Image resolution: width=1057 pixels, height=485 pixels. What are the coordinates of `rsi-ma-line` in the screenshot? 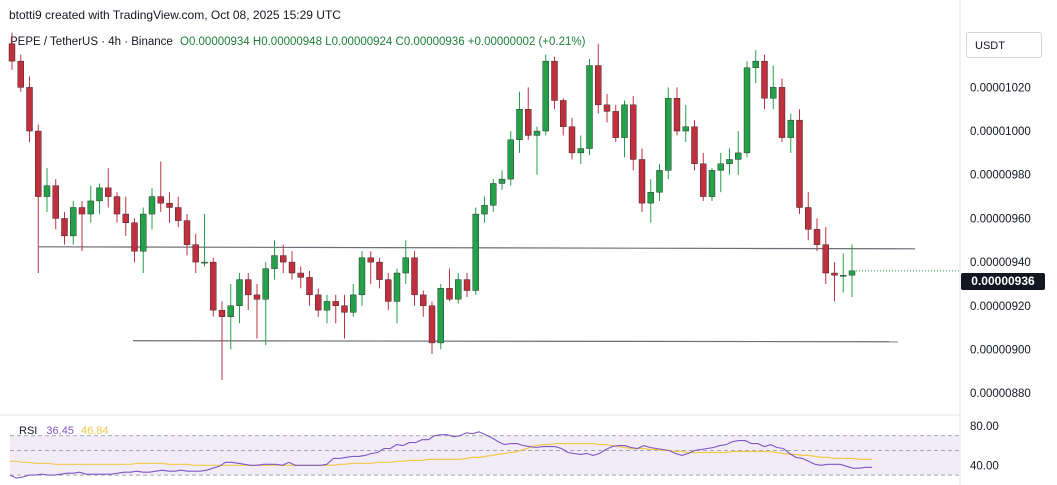 It's located at (441, 454).